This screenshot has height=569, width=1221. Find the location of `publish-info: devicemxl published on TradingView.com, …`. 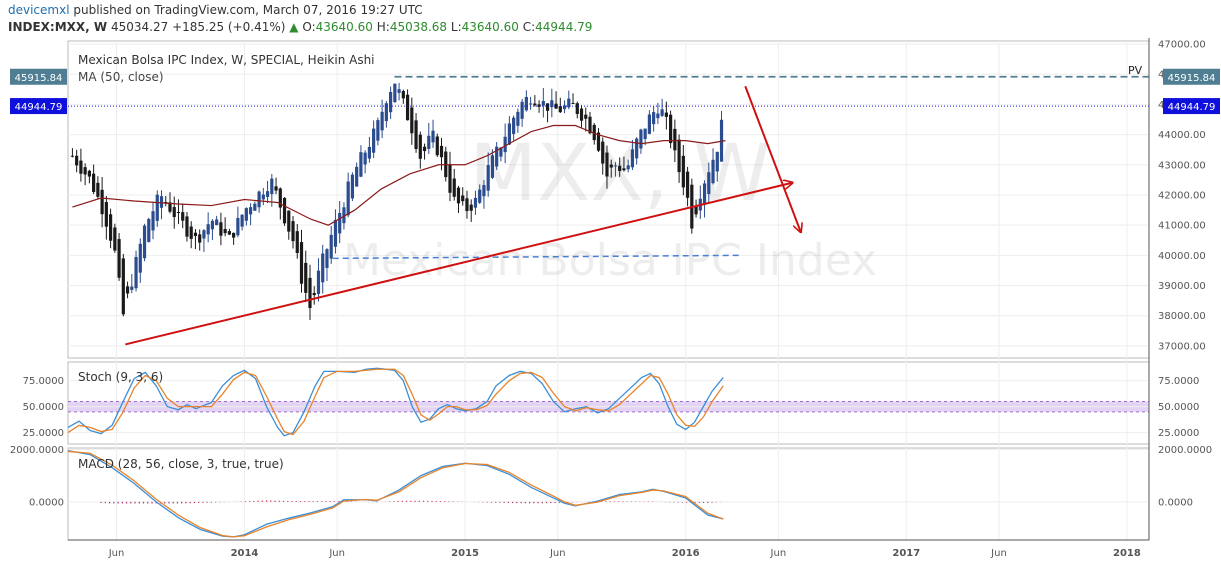

publish-info: devicemxl published on TradingView.com, … is located at coordinates (215, 10).